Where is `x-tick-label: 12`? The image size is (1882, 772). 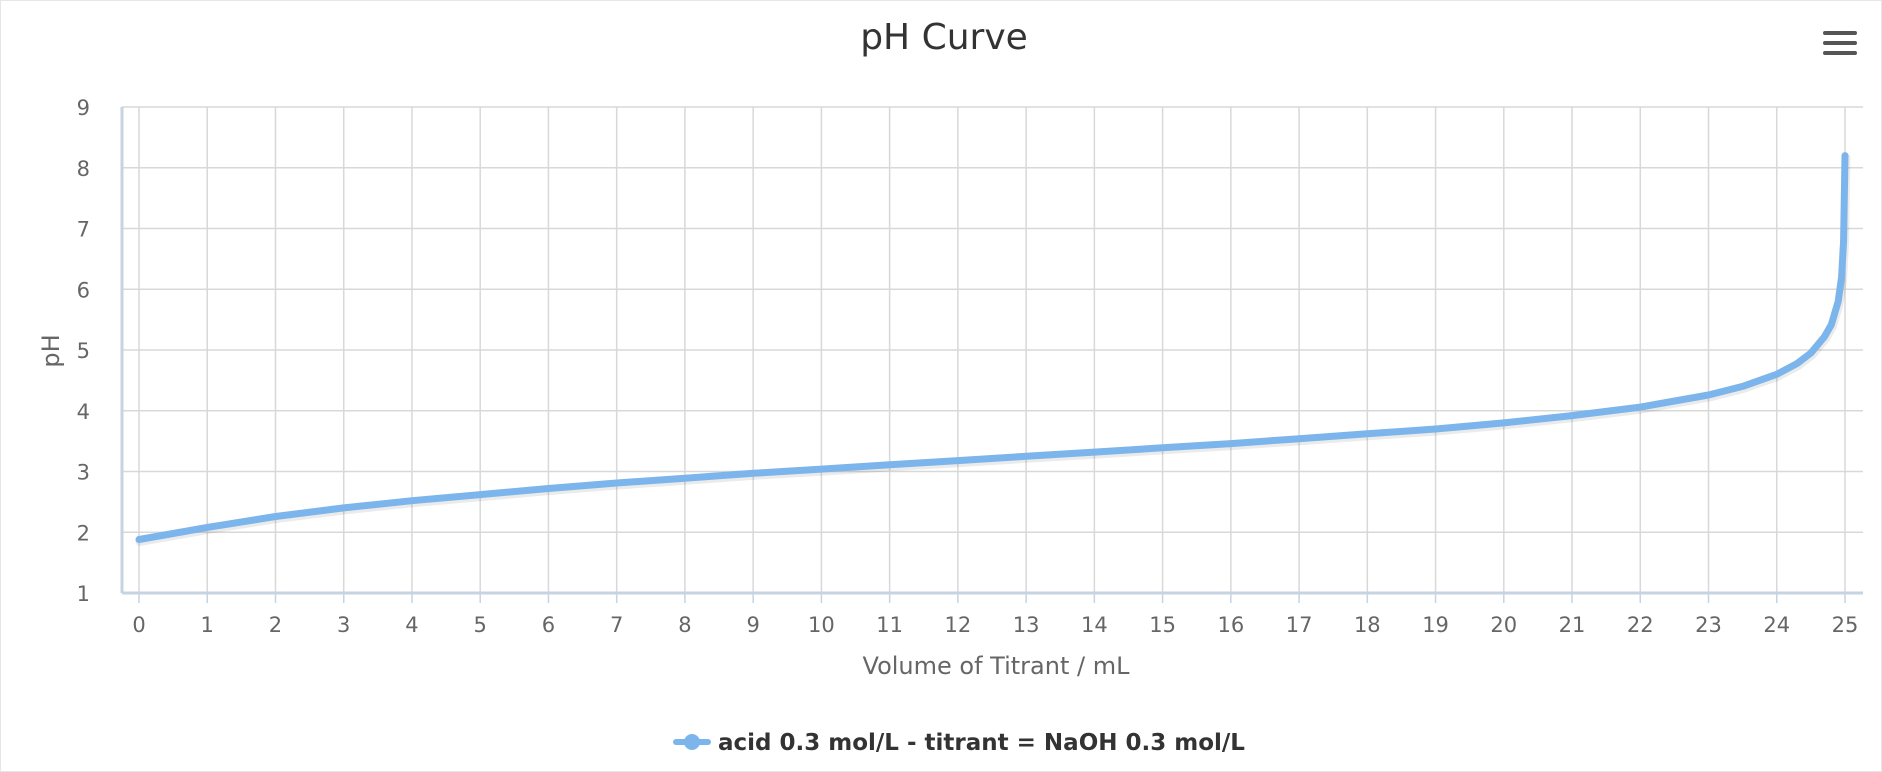 x-tick-label: 12 is located at coordinates (958, 625).